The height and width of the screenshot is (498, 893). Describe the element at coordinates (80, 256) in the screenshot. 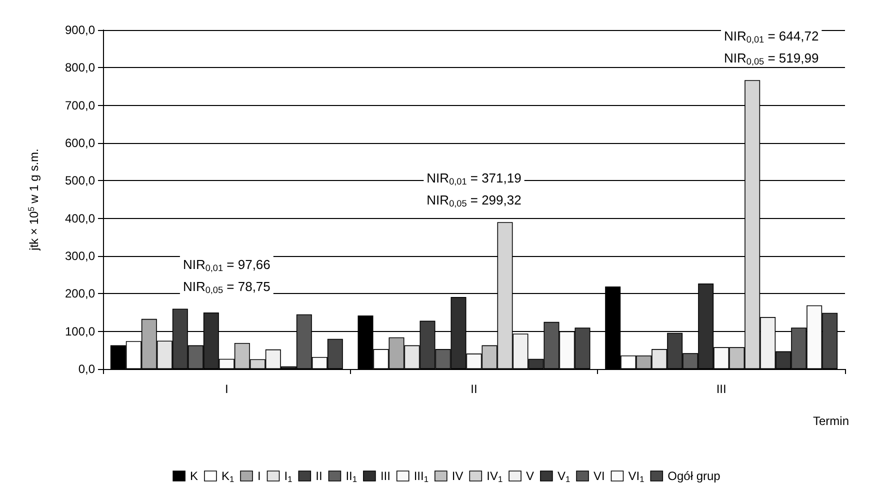

I see `y-tick-label: 300,0` at that location.